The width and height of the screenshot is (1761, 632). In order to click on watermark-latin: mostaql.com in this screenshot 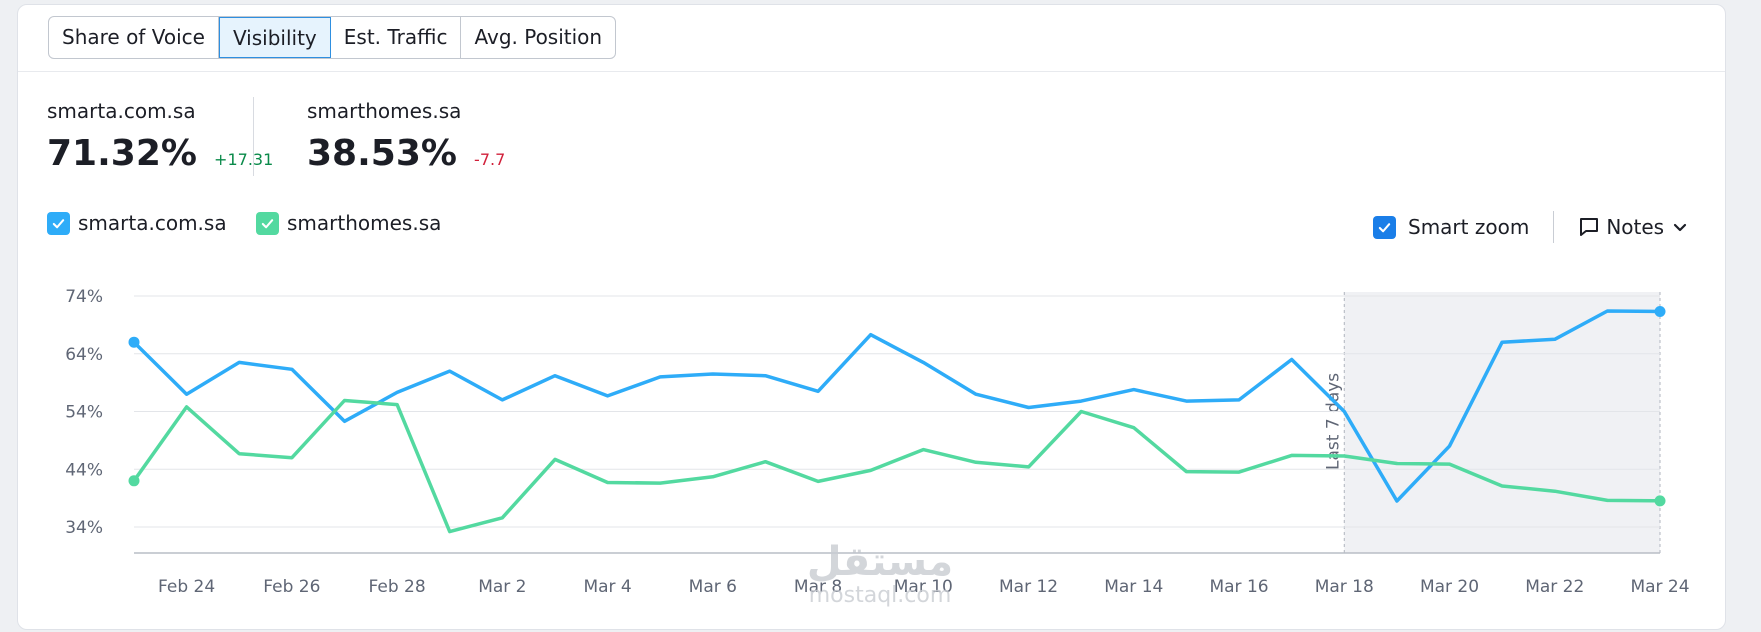, I will do `click(880, 595)`.